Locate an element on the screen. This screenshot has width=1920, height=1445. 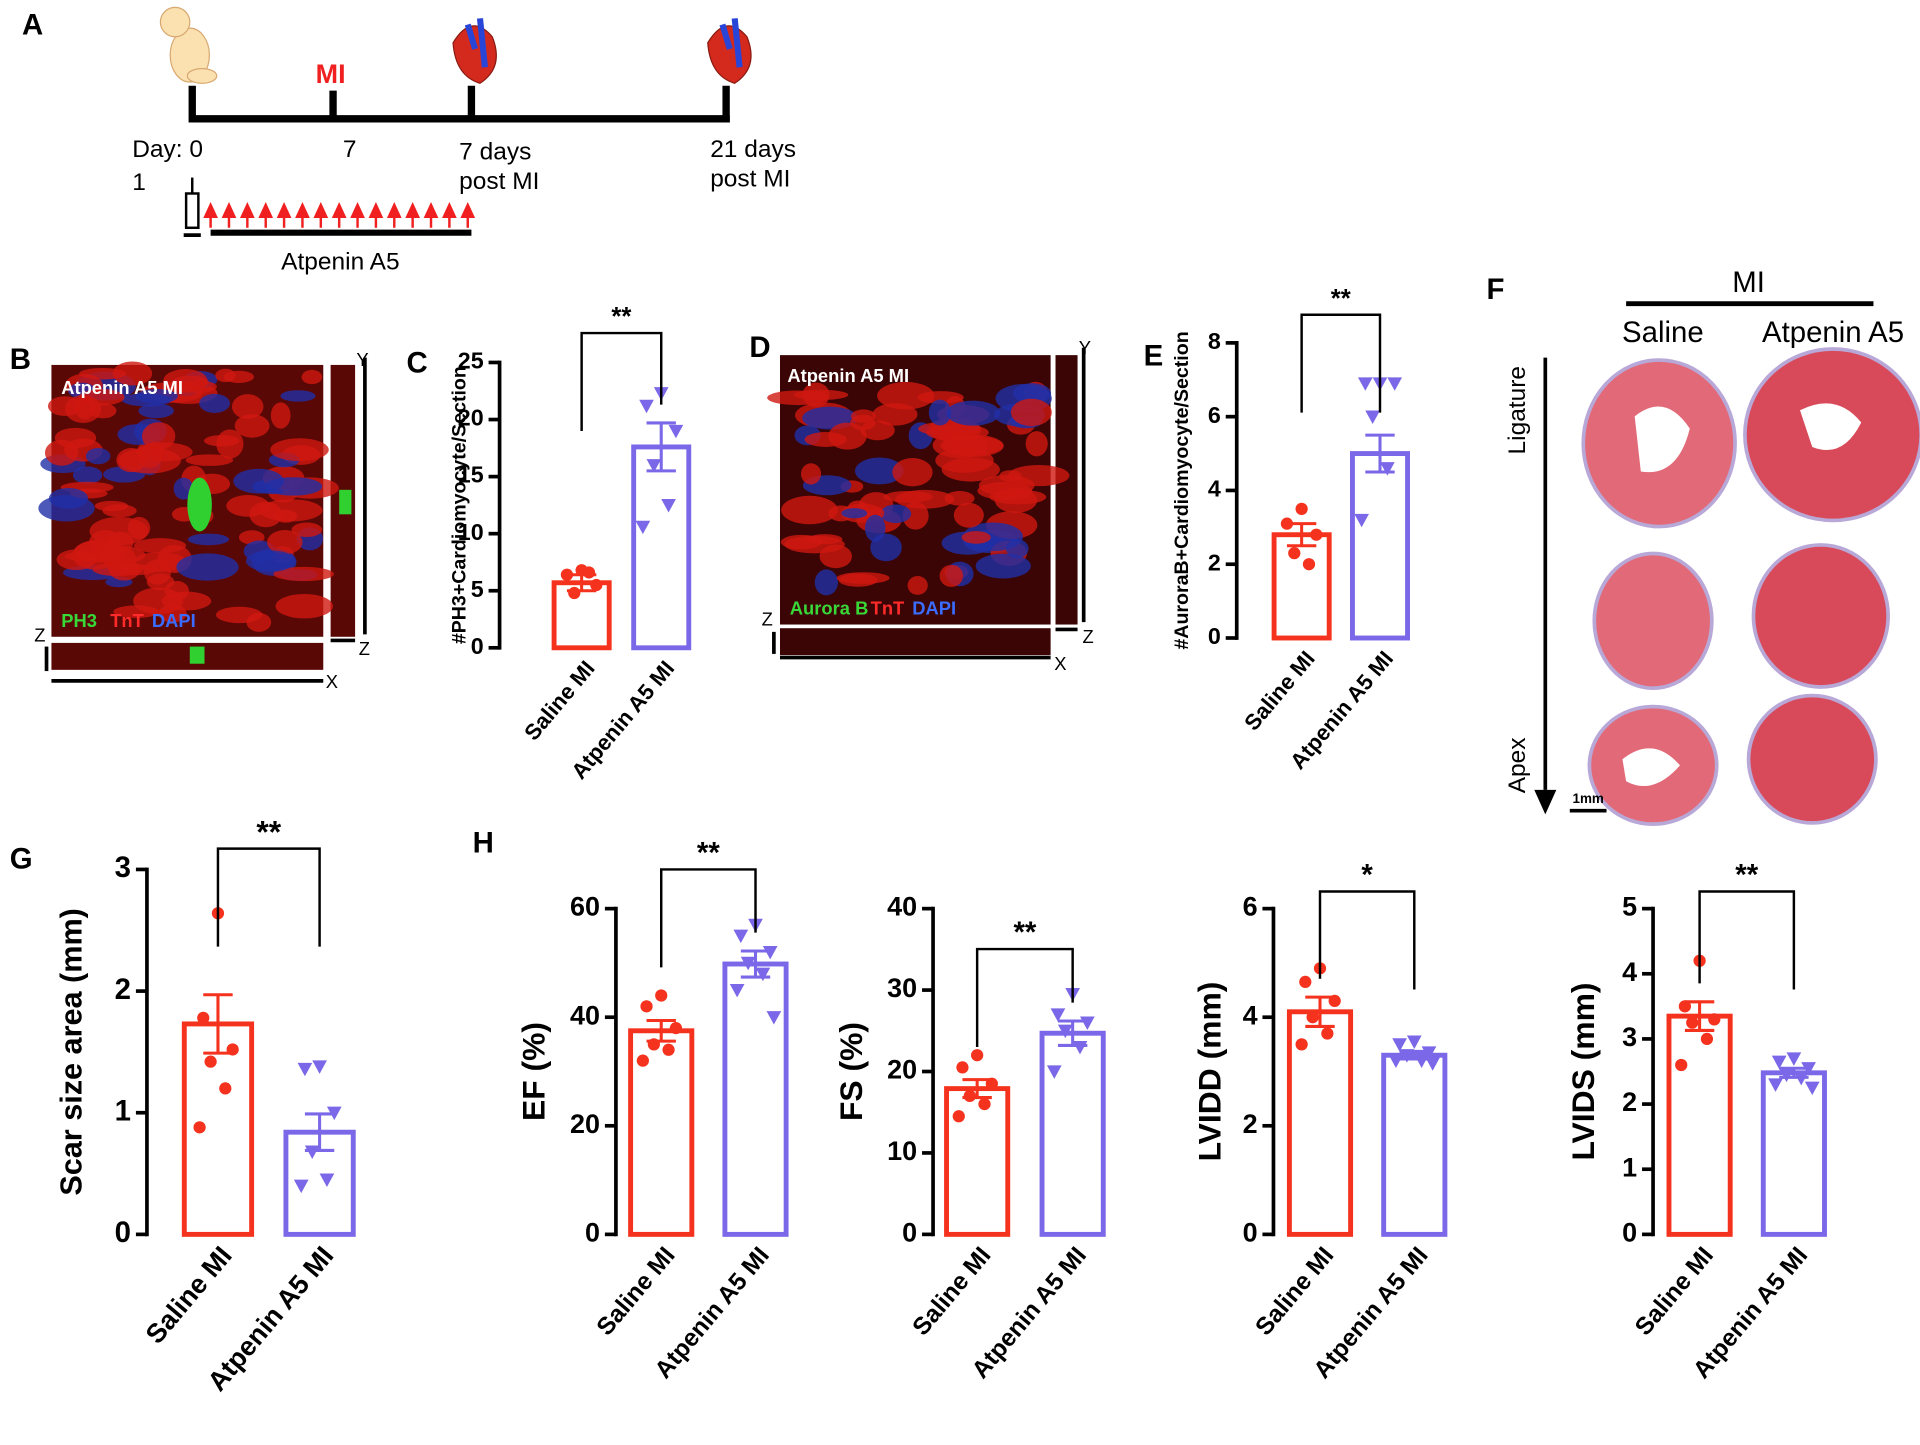
panel-label: A is located at coordinates (32, 25).